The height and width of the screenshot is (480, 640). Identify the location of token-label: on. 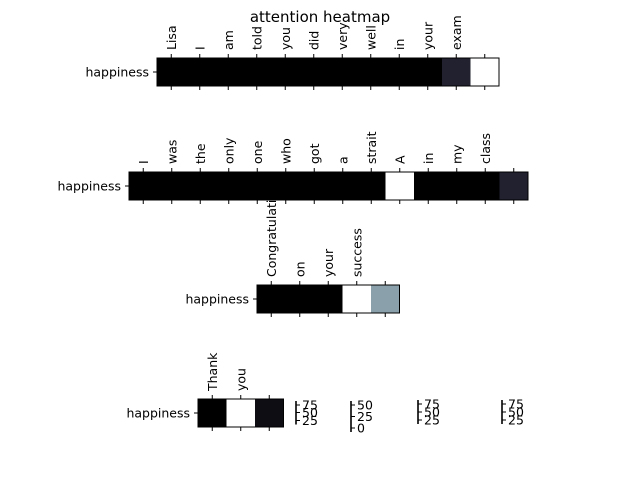
(299, 269).